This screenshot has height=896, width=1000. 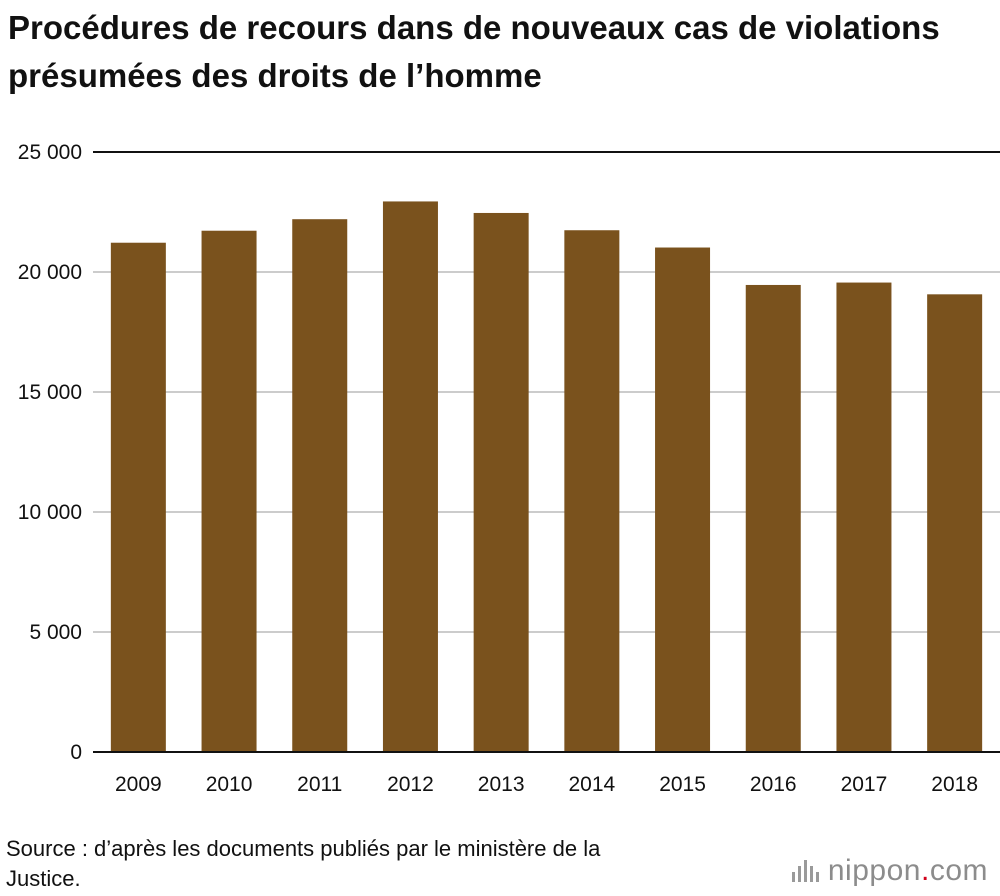 What do you see at coordinates (683, 499) in the screenshot?
I see `bar-2015` at bounding box center [683, 499].